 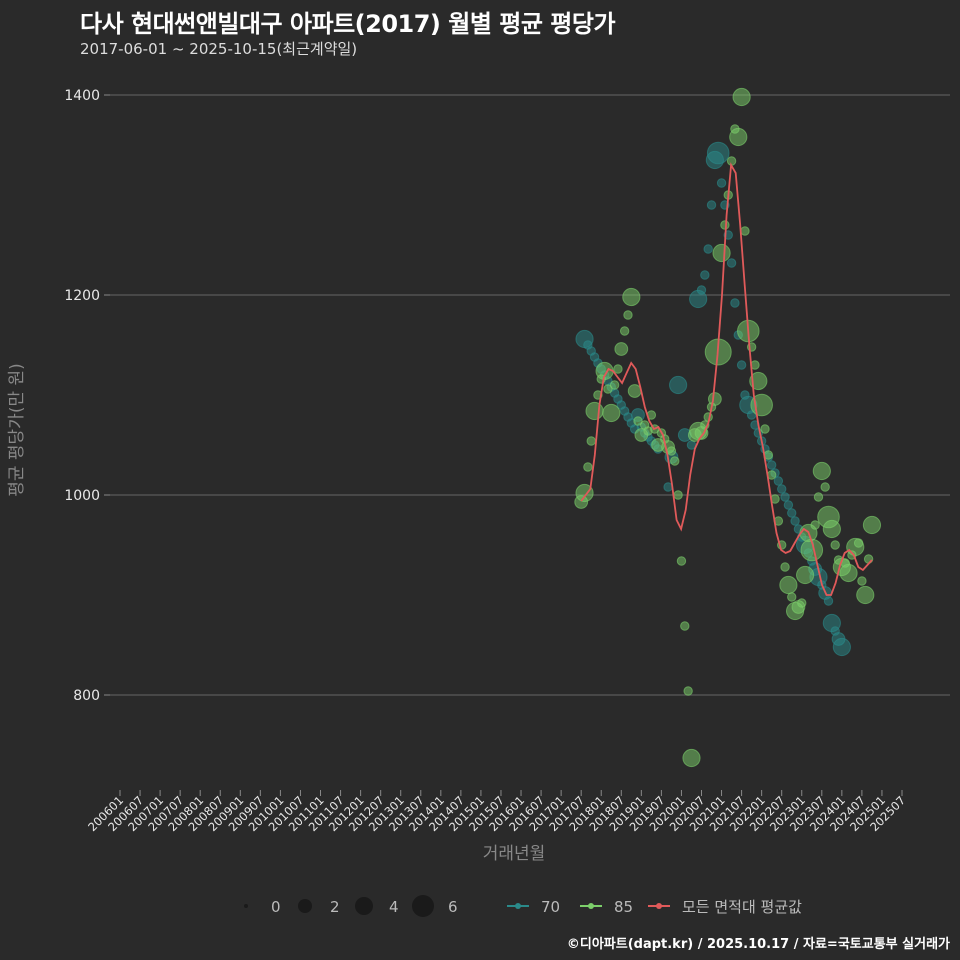 What do you see at coordinates (219, 49) in the screenshot?
I see `chart-subtitle: 2017-06-01 ~ 2025-10-15(최근계약일)` at bounding box center [219, 49].